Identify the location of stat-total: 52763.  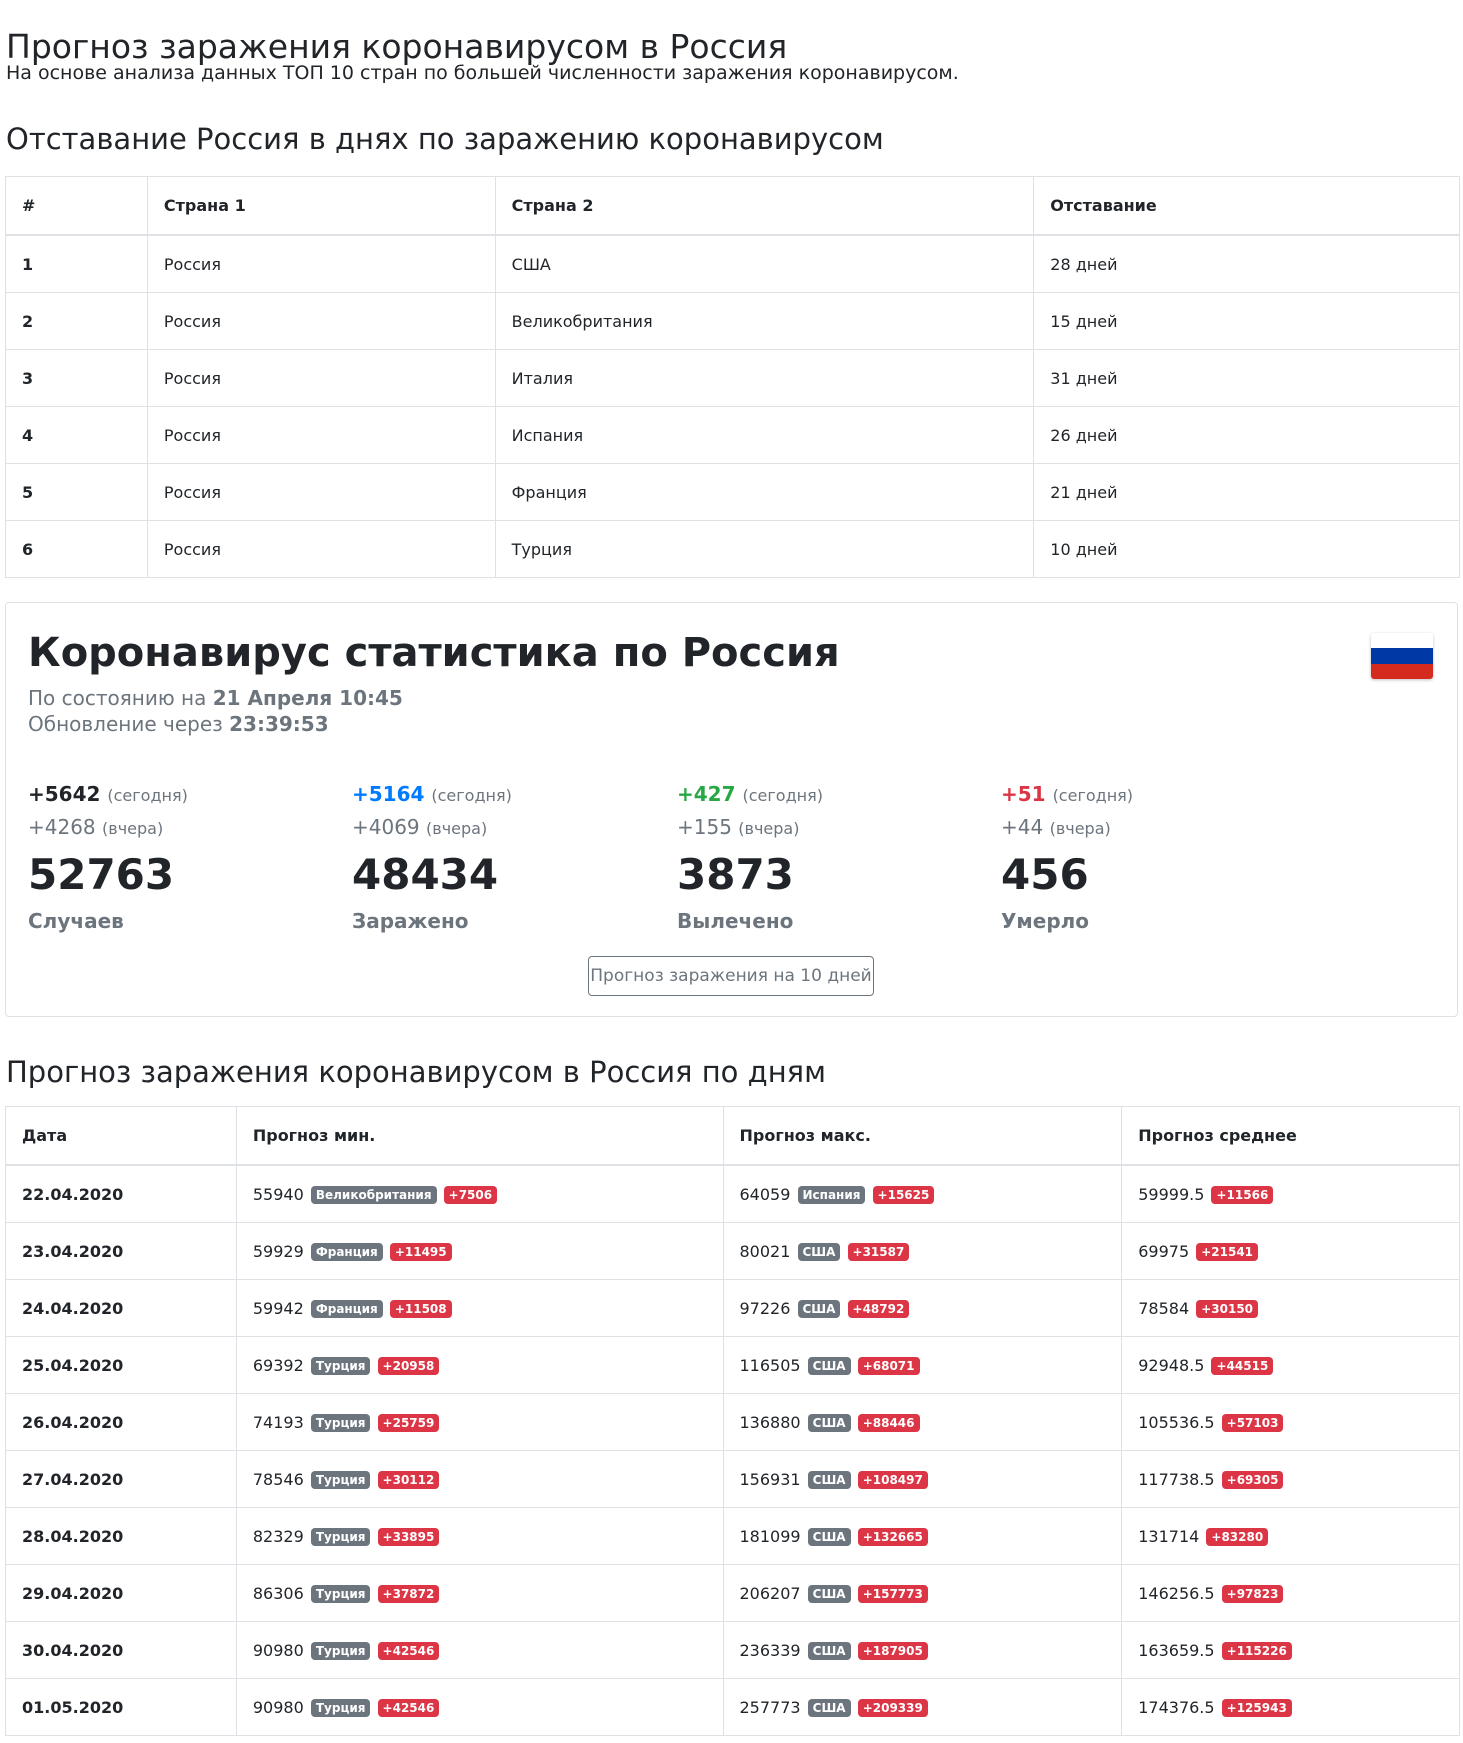
(101, 874).